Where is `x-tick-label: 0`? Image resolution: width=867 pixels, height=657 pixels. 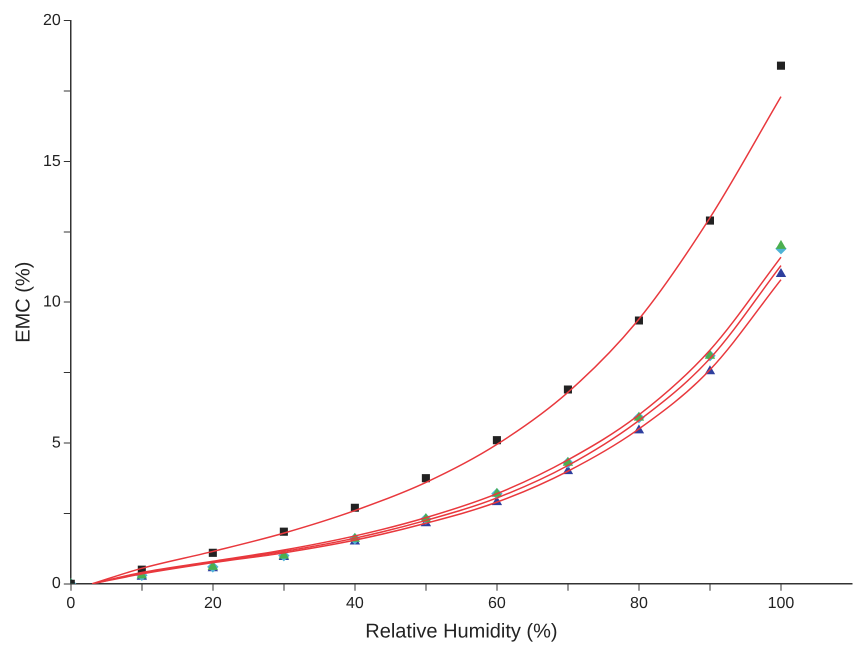 x-tick-label: 0 is located at coordinates (71, 603).